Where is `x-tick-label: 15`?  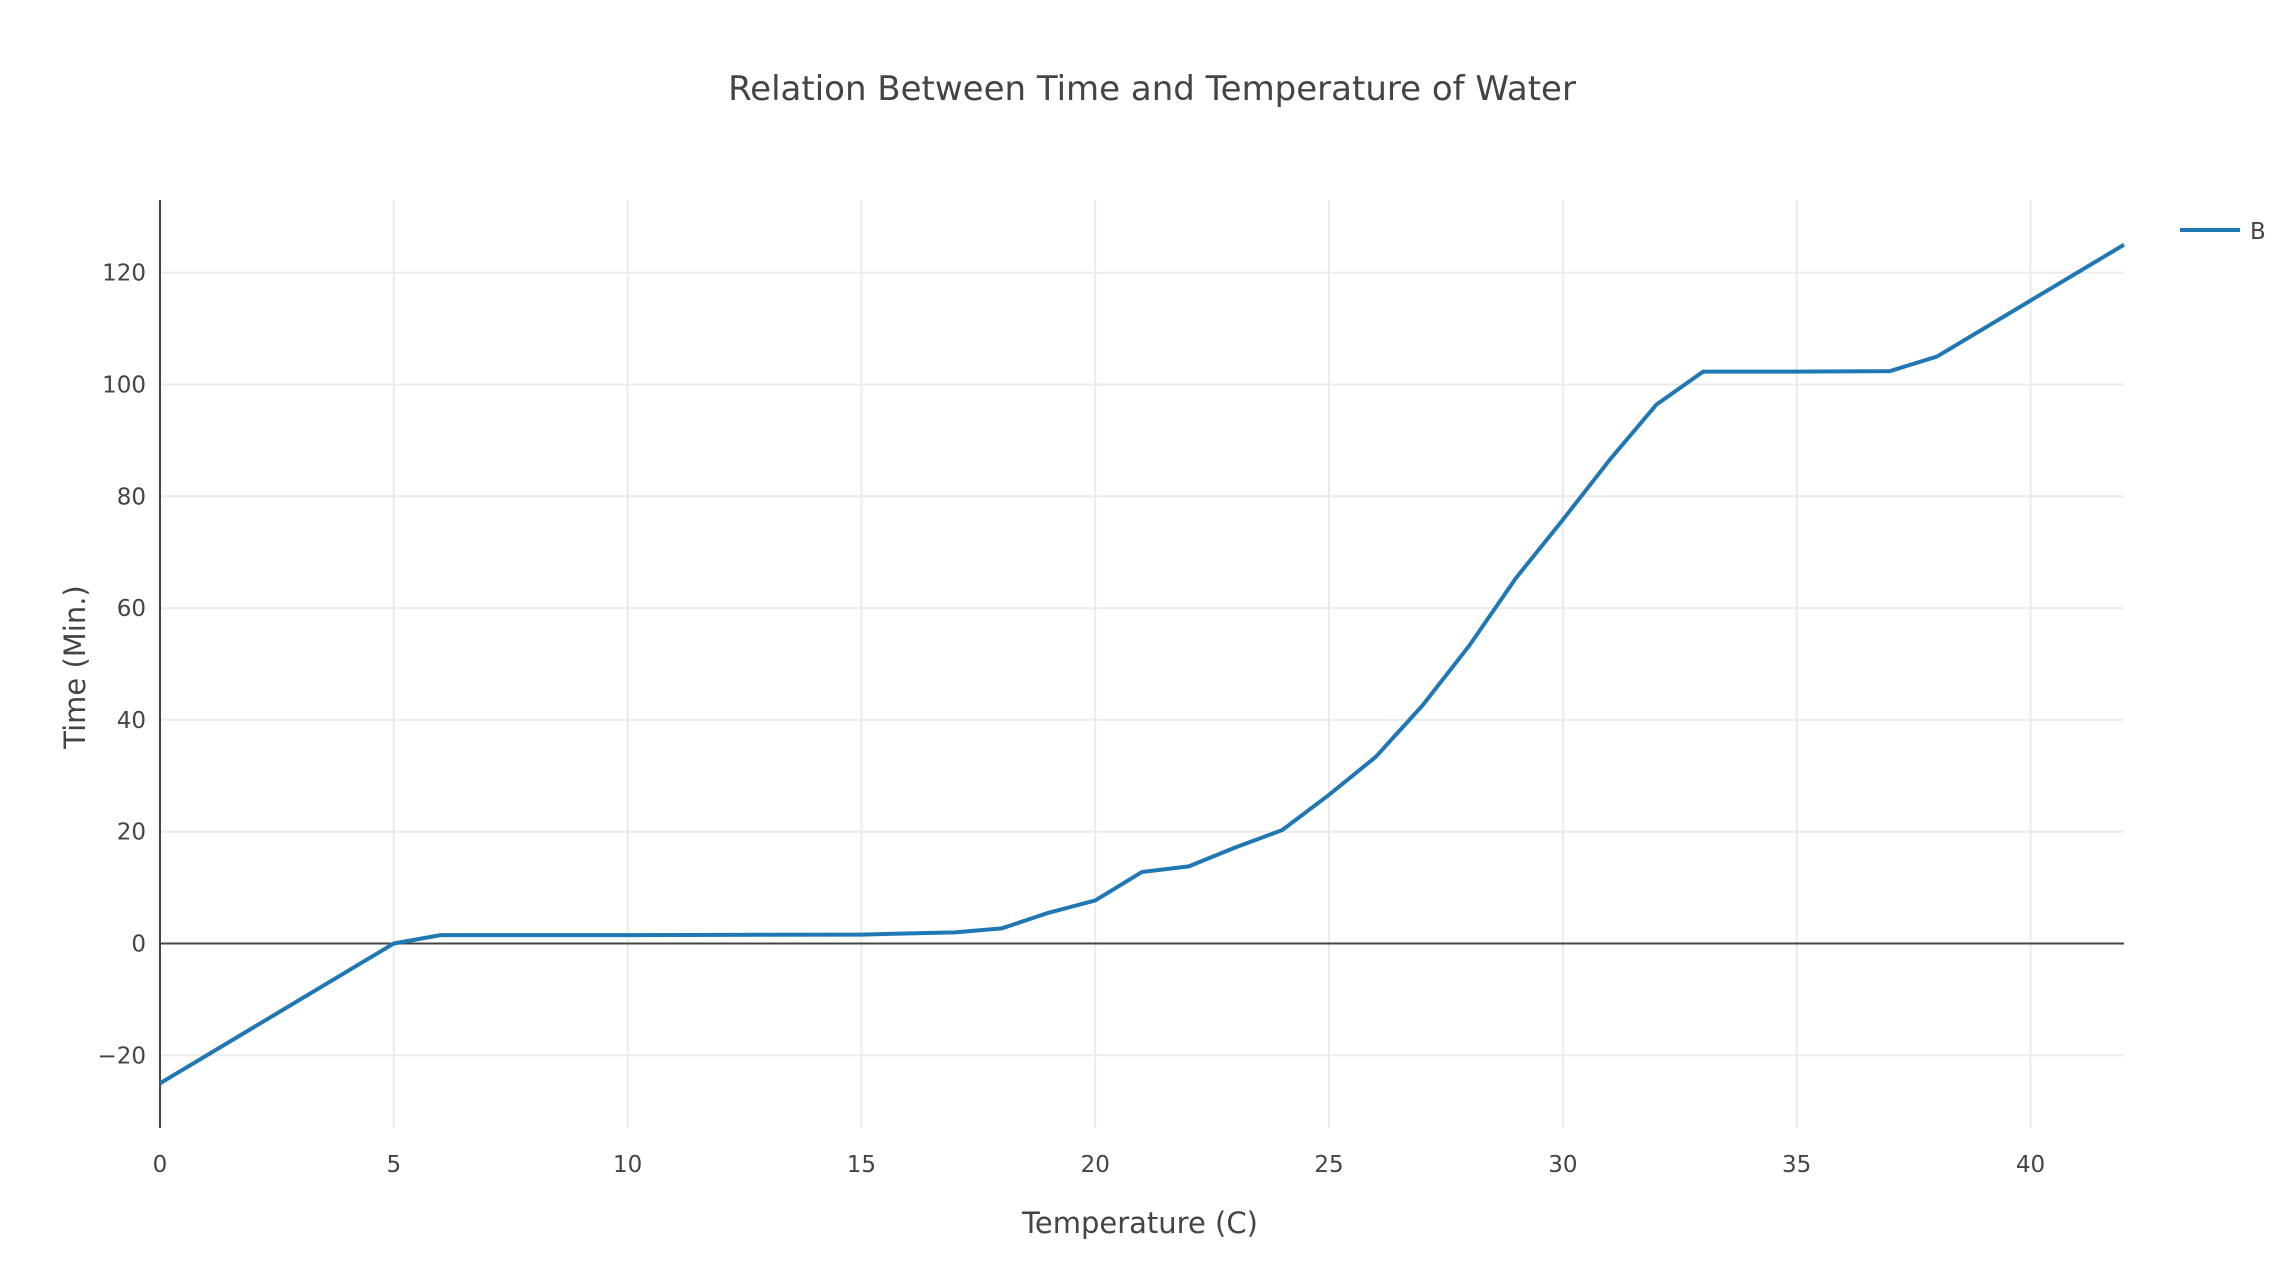
x-tick-label: 15 is located at coordinates (861, 1165).